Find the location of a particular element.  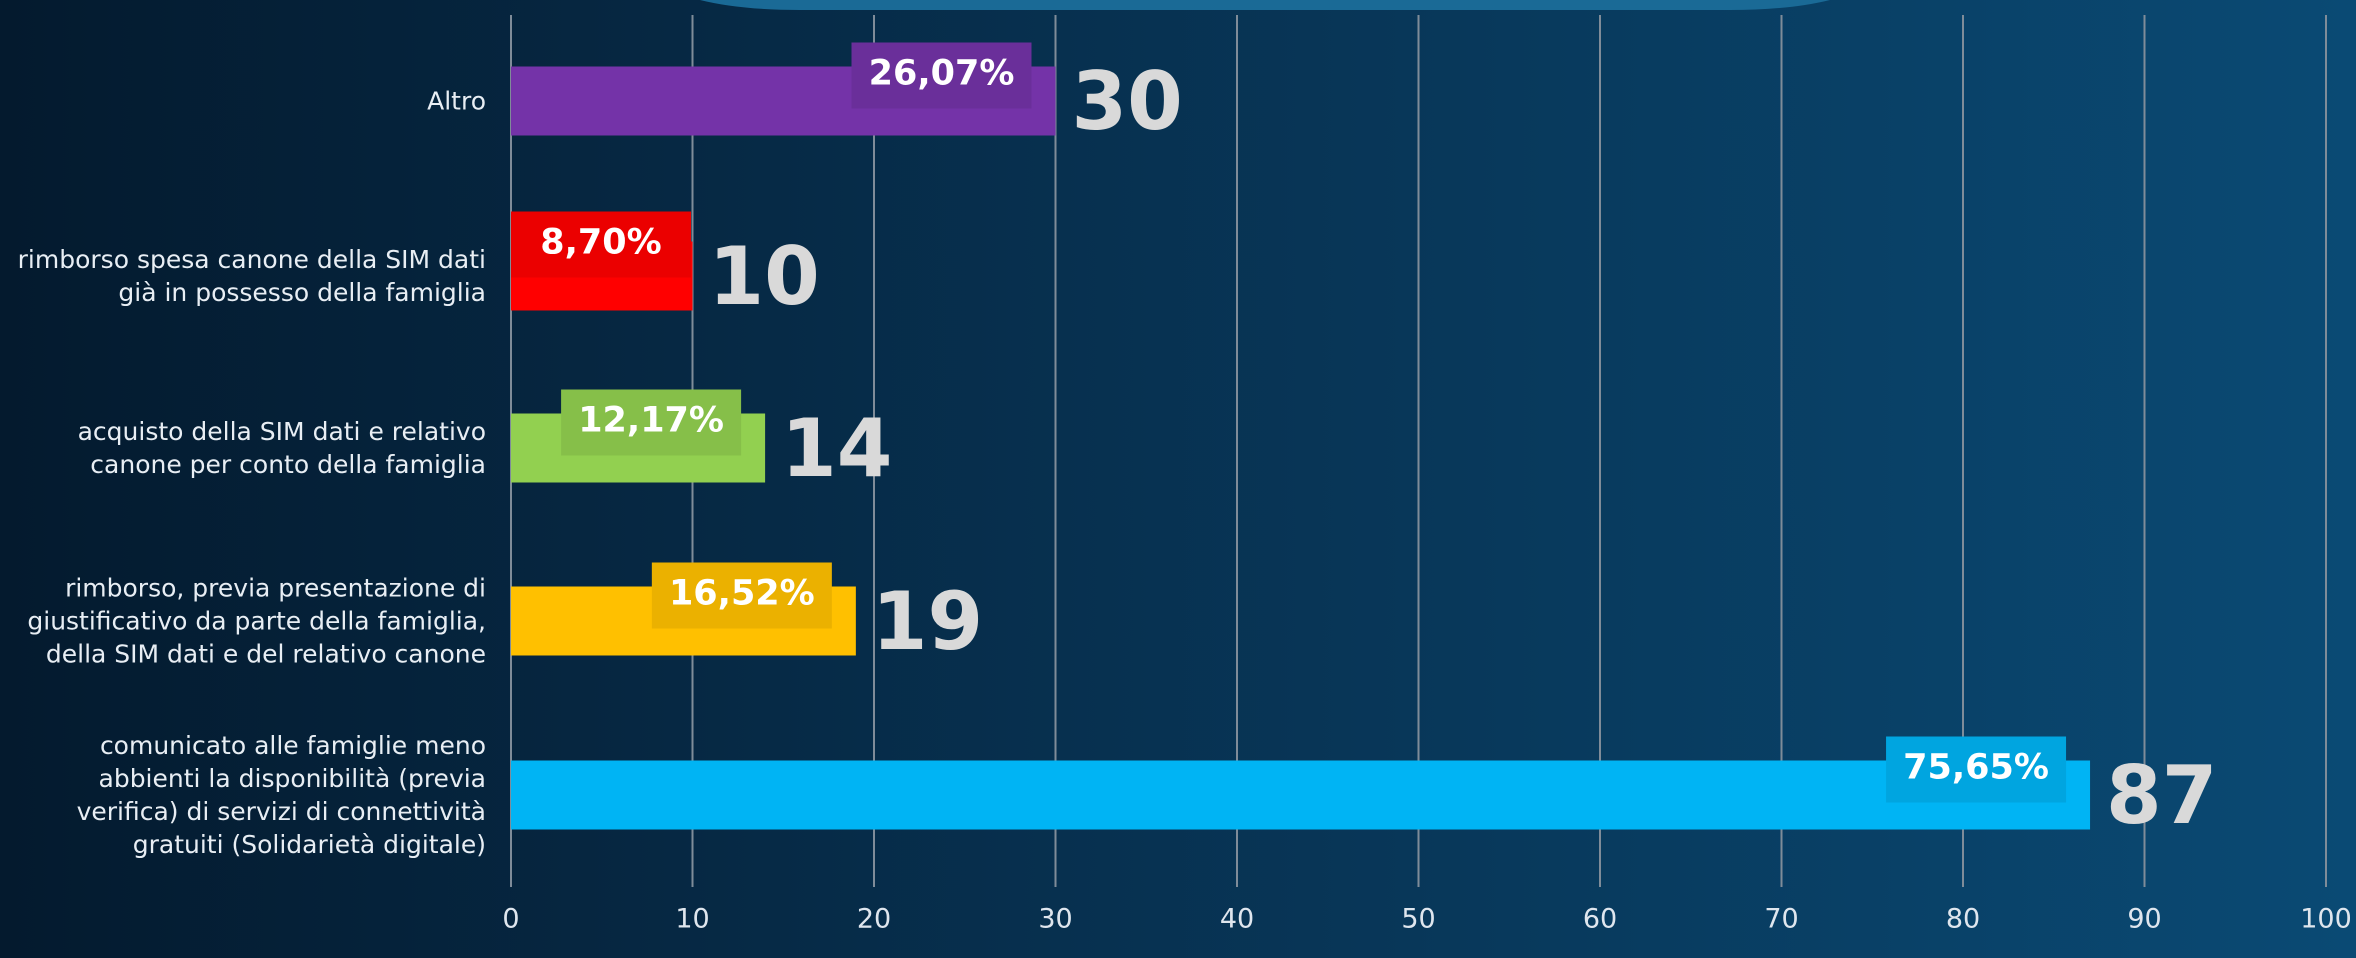

value-label: 87 is located at coordinates (2161, 795).